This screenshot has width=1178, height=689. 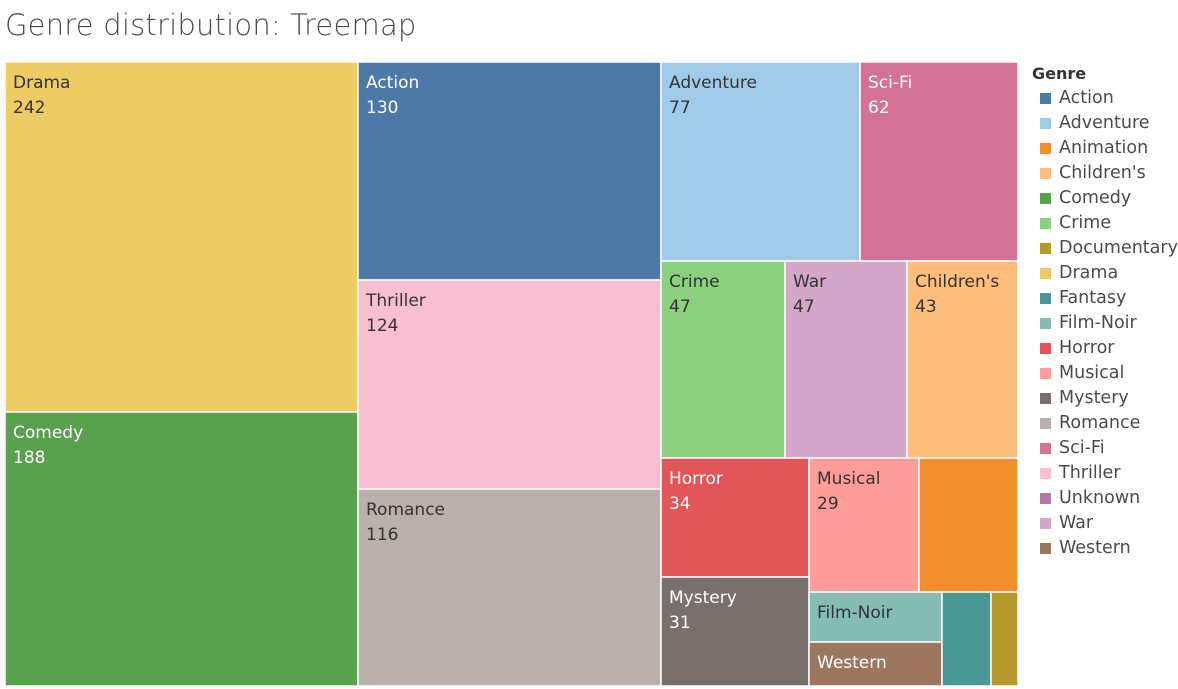 I want to click on treemap-rect-crime, so click(x=723, y=359).